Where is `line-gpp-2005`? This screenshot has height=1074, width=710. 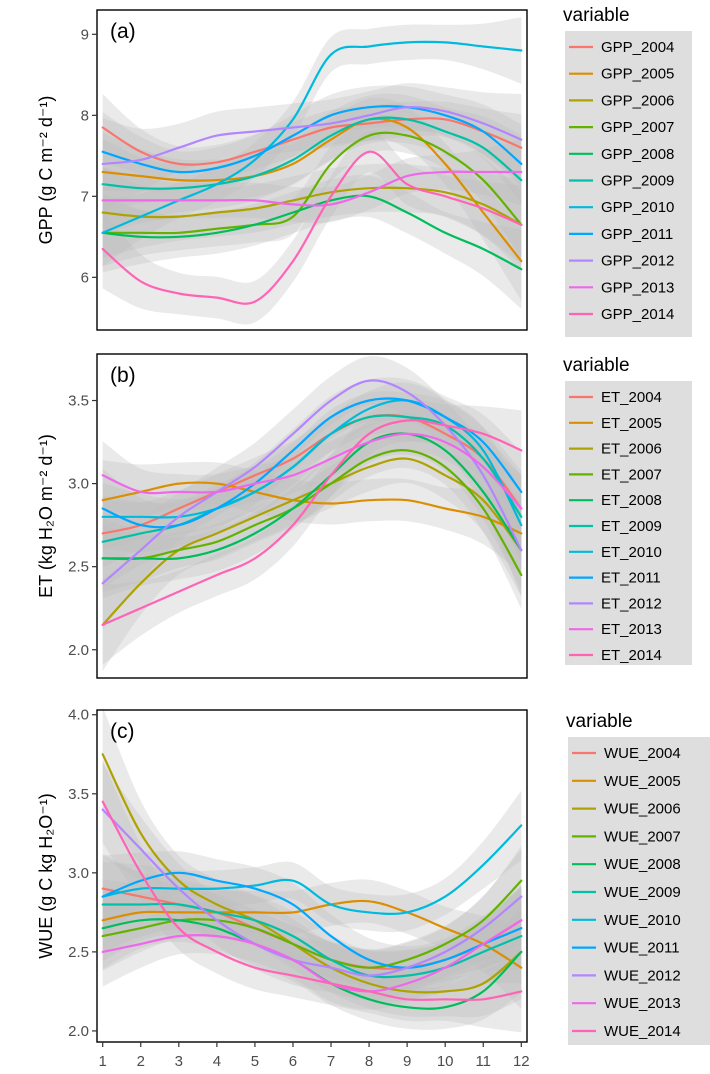
line-gpp-2005 is located at coordinates (312, 190).